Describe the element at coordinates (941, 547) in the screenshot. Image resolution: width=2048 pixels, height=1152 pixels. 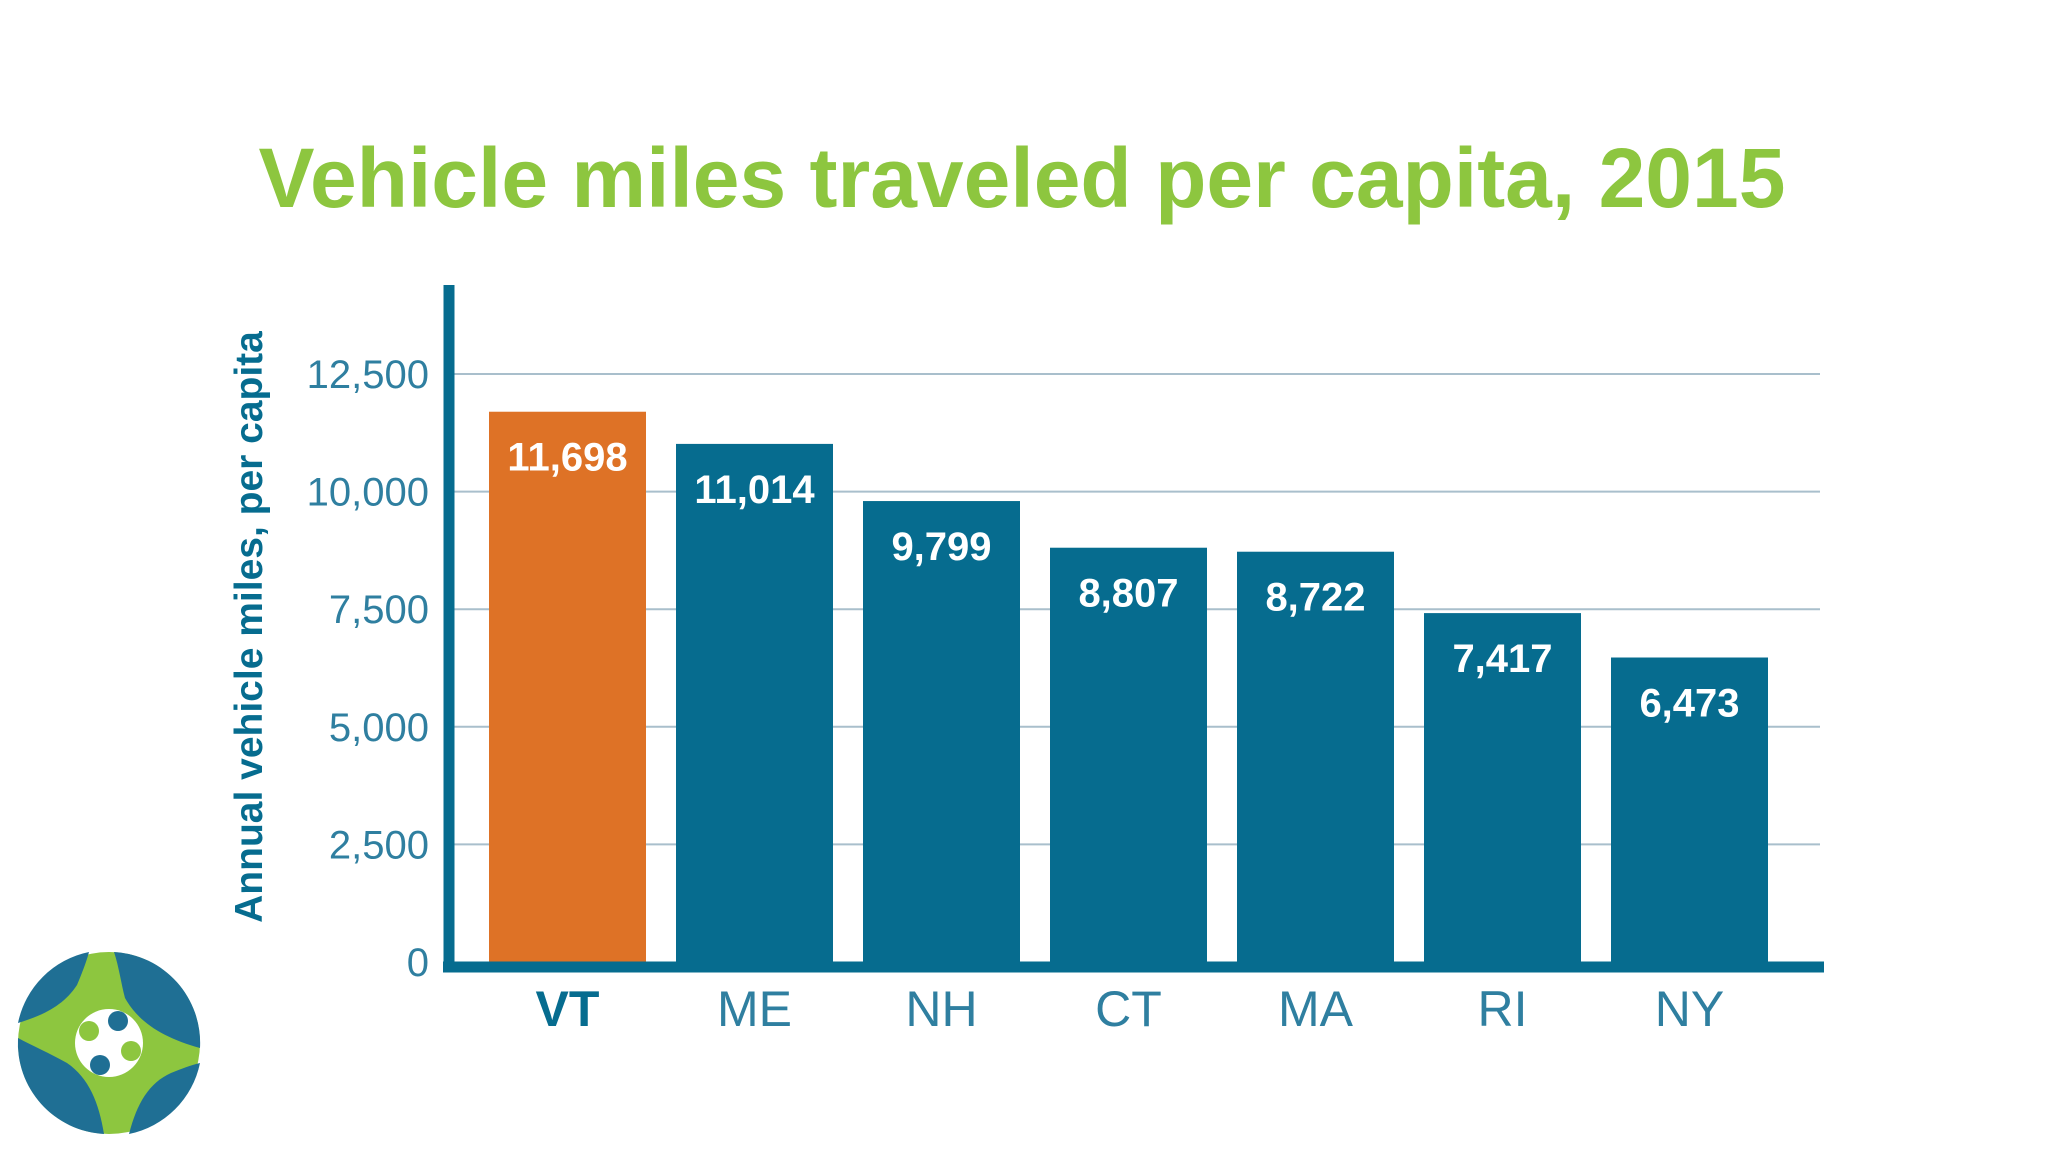
I see `value-label: 9,799` at that location.